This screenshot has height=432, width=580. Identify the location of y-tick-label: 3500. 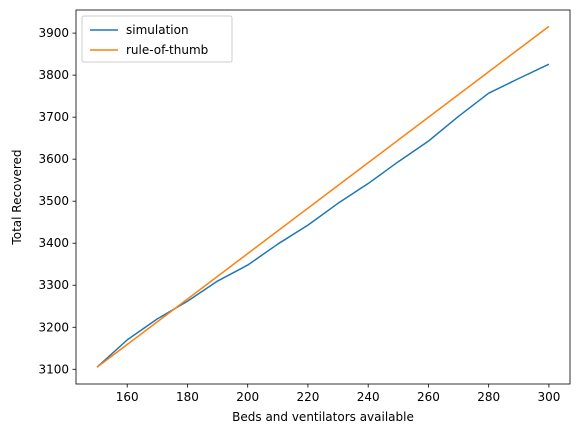
(53, 201).